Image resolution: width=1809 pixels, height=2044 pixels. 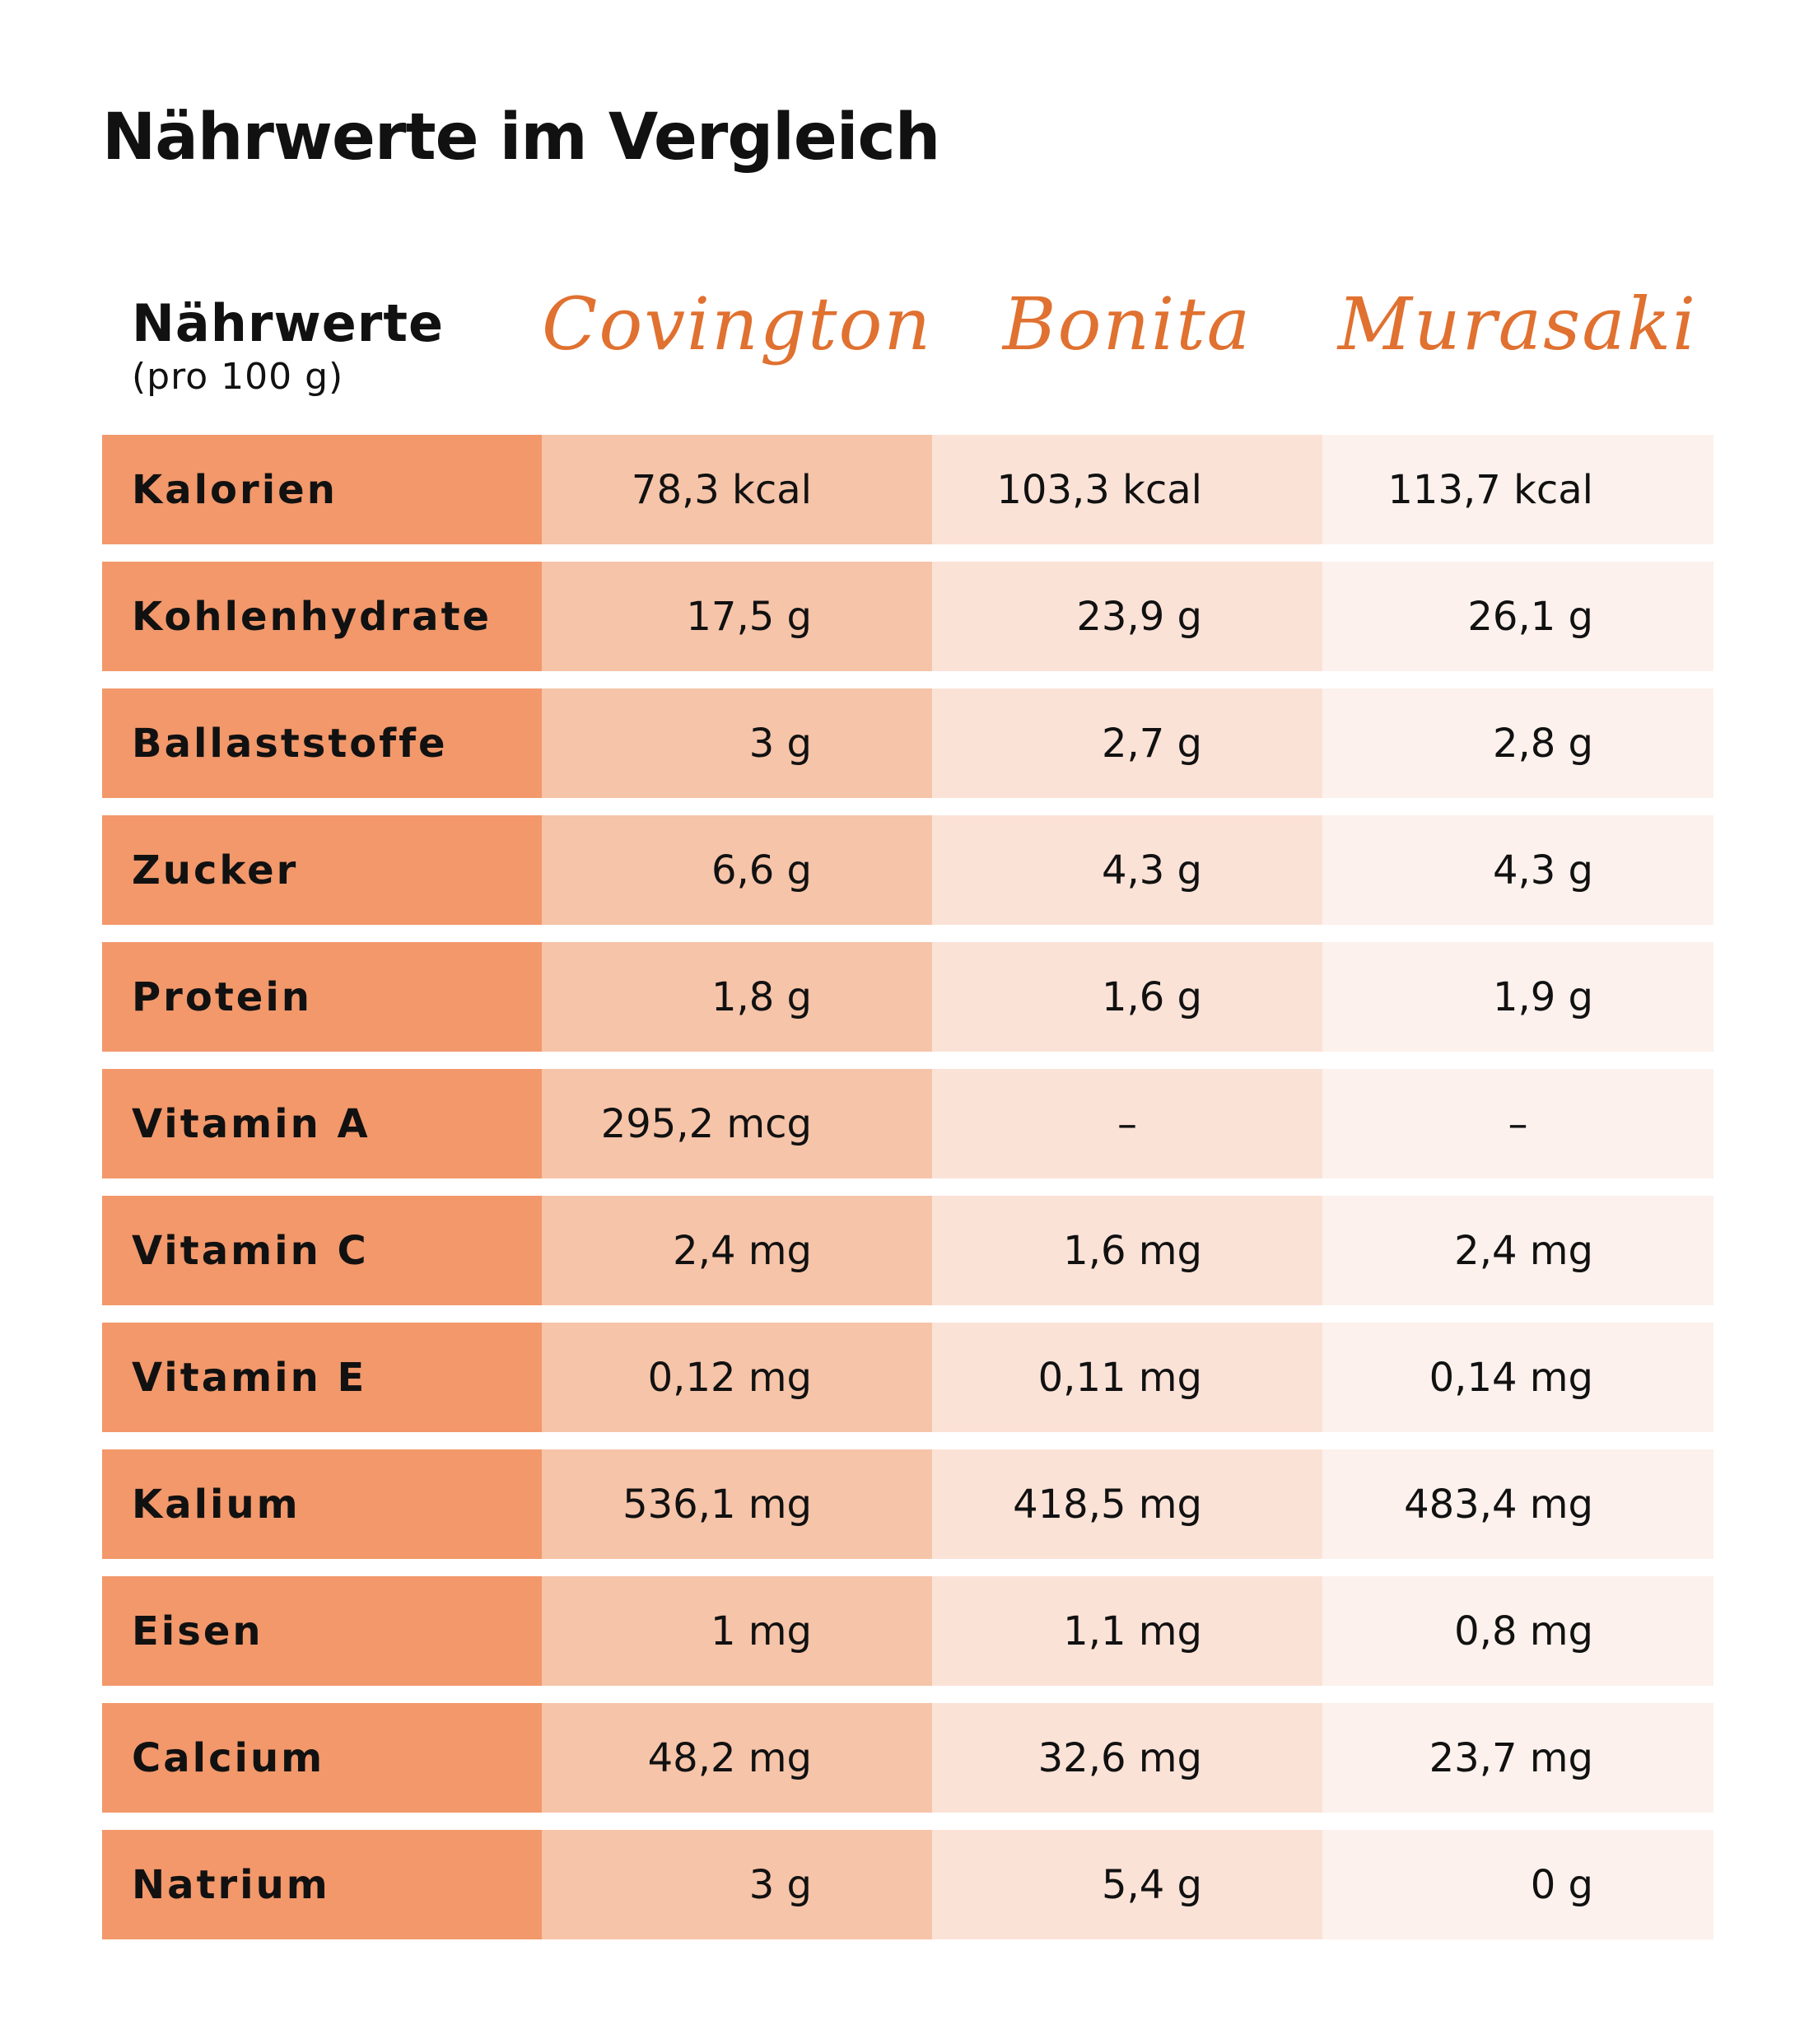 I want to click on value-murasaki: 0,14 mg, so click(x=1517, y=1377).